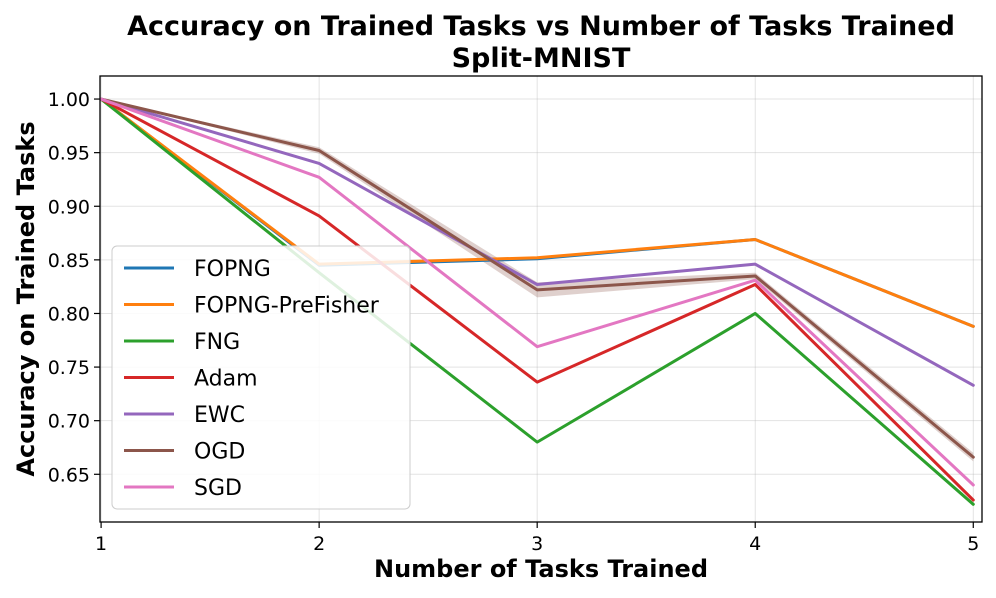 Image resolution: width=996 pixels, height=598 pixels. What do you see at coordinates (101, 544) in the screenshot?
I see `x-tick-label: 1` at bounding box center [101, 544].